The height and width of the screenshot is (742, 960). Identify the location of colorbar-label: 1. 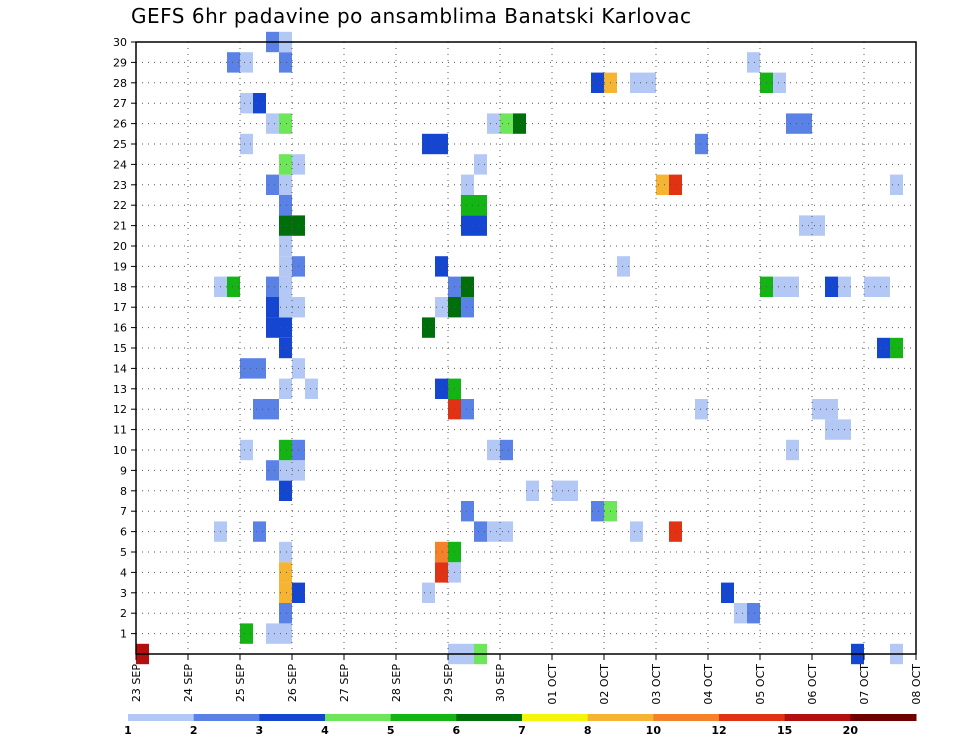
(128, 730).